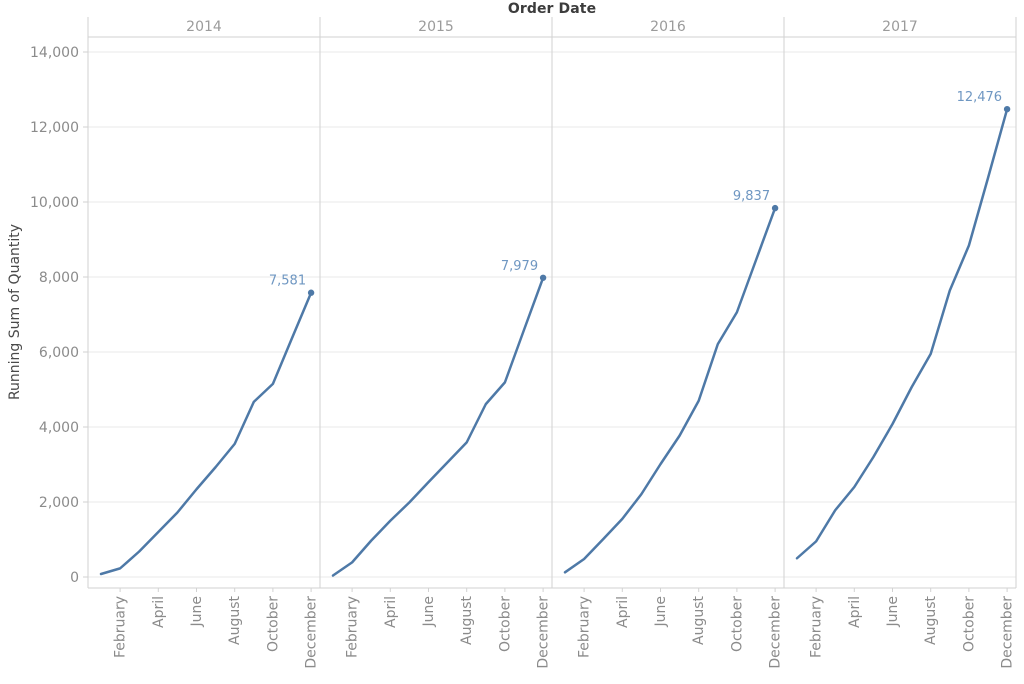 Image resolution: width=1024 pixels, height=684 pixels. Describe the element at coordinates (287, 281) in the screenshot. I see `series-end-label-2014: 7,581` at that location.